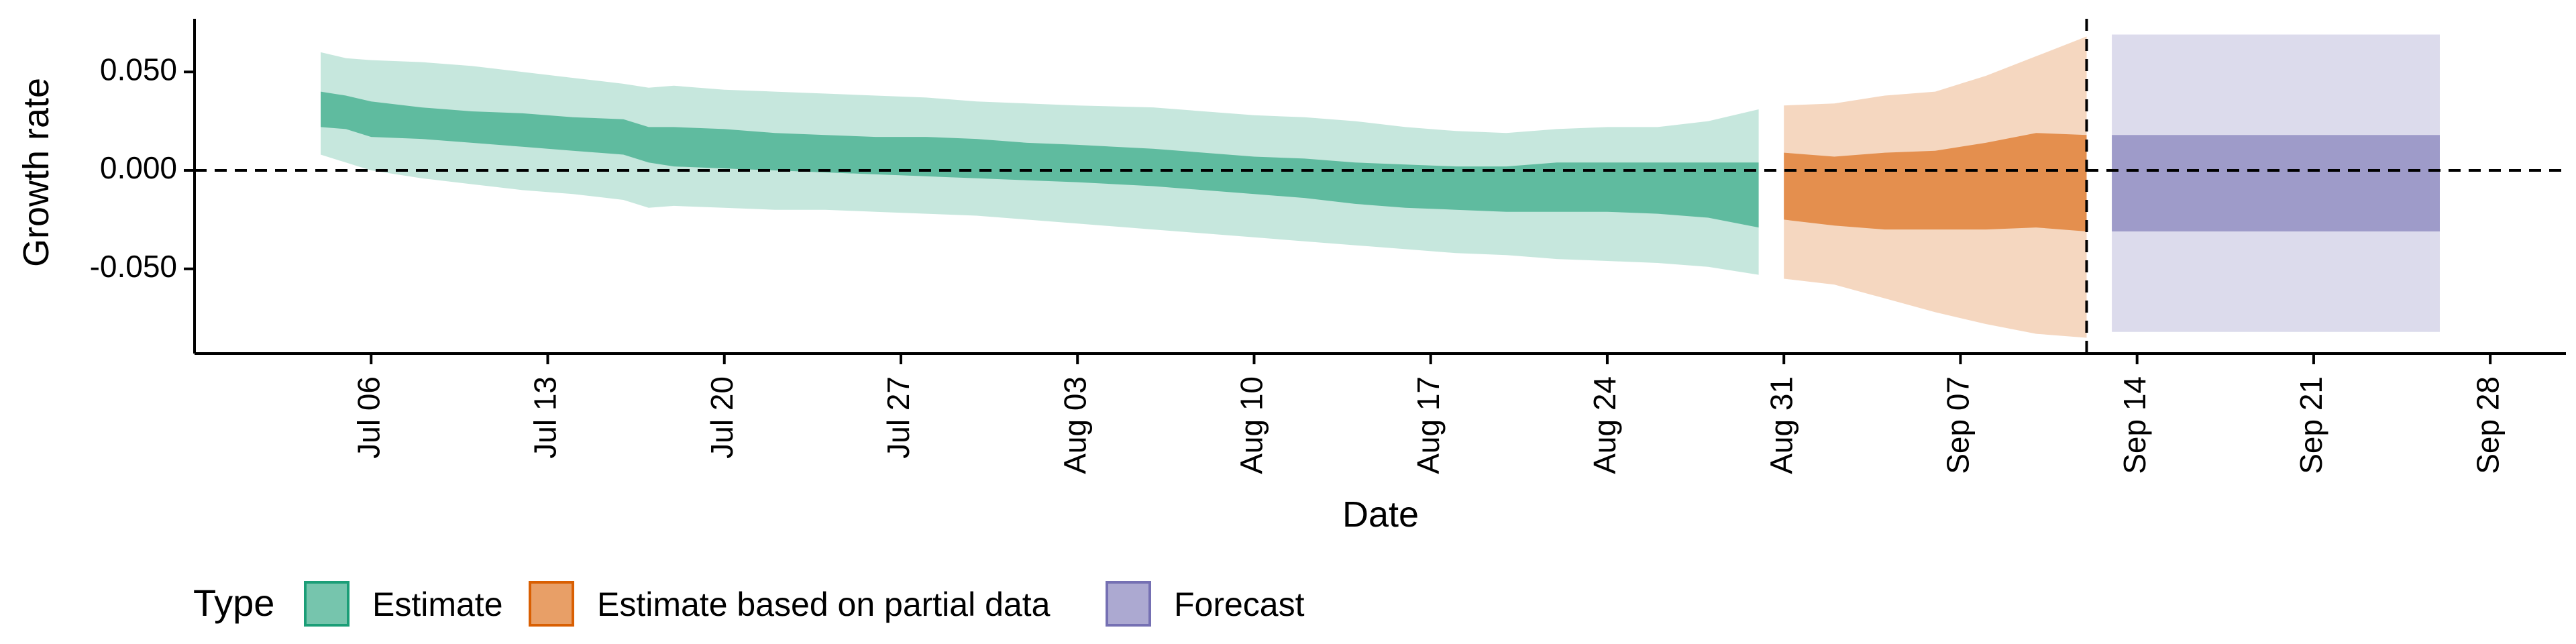 The image size is (2576, 644). I want to click on estimate-based-on-partial-data-inner-band, so click(1935, 182).